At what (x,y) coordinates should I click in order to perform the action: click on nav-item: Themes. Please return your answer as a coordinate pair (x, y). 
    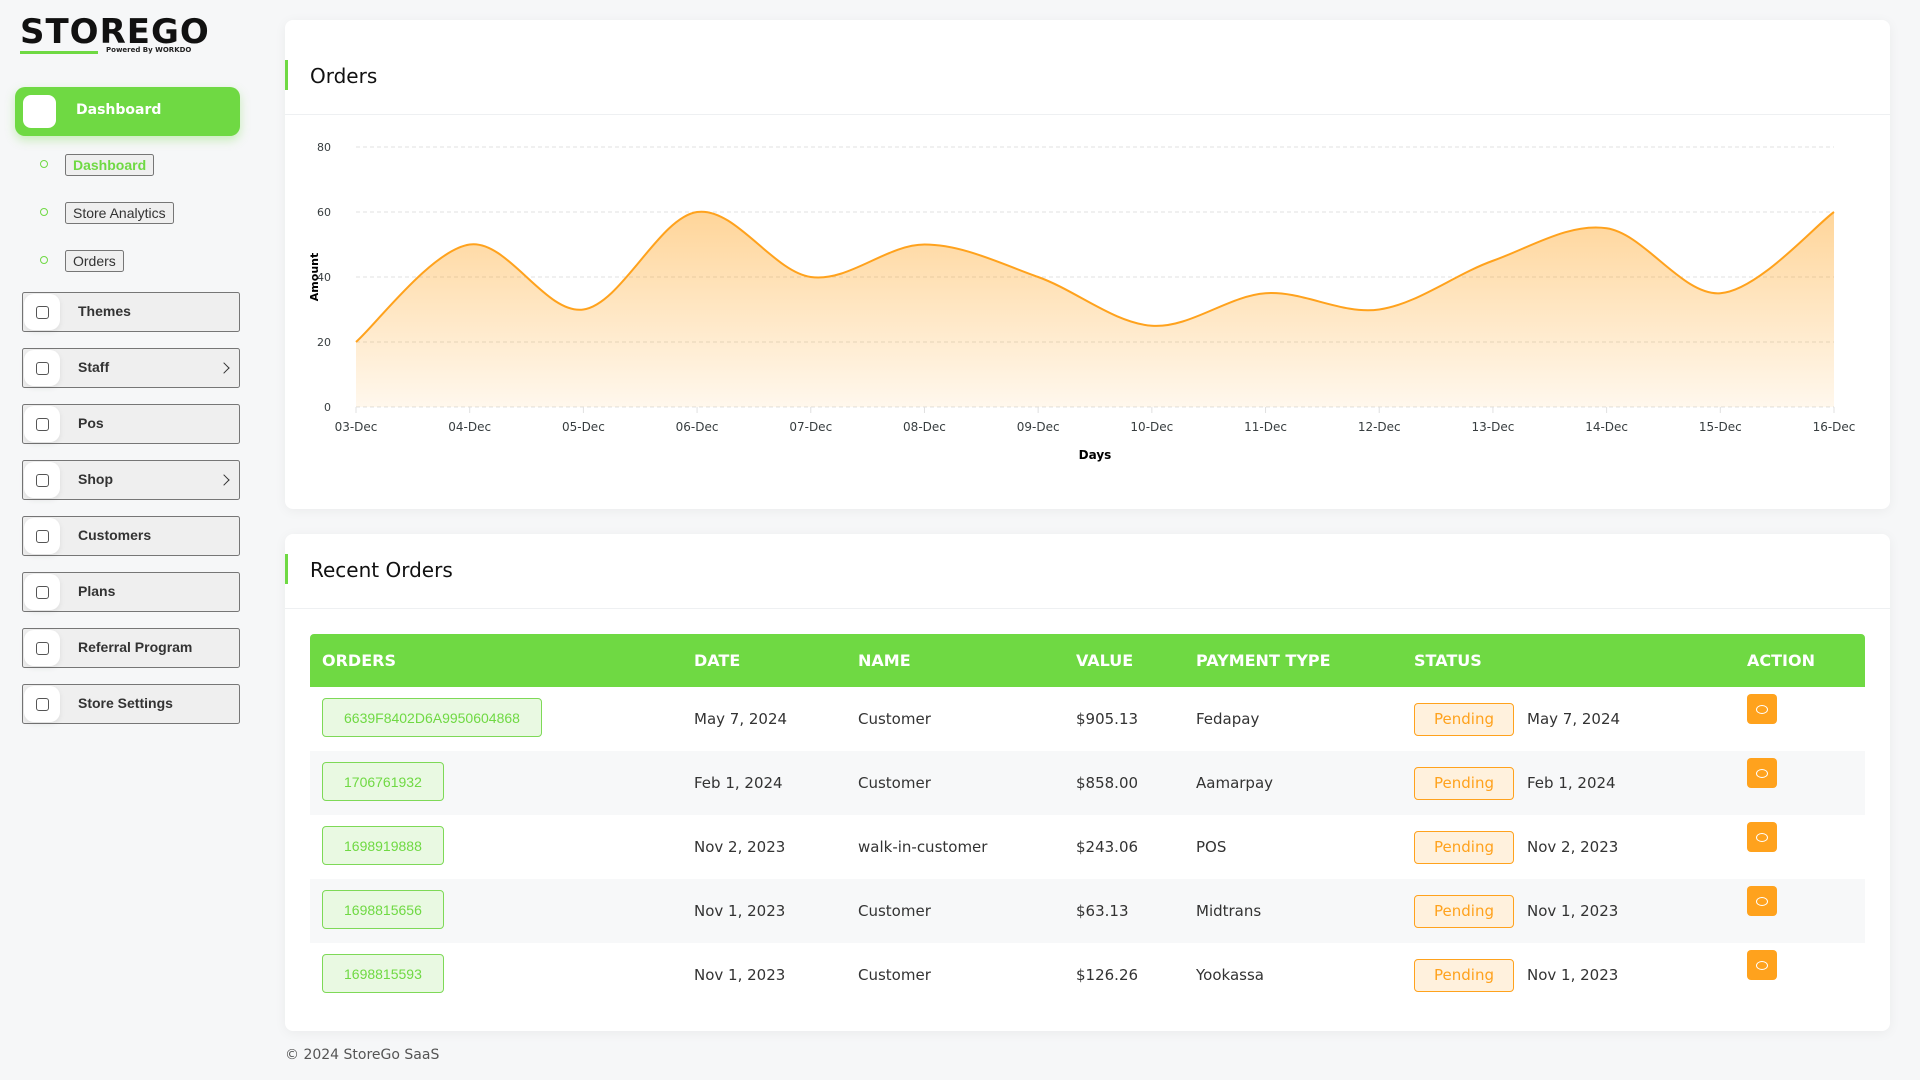
    Looking at the image, I should click on (131, 312).